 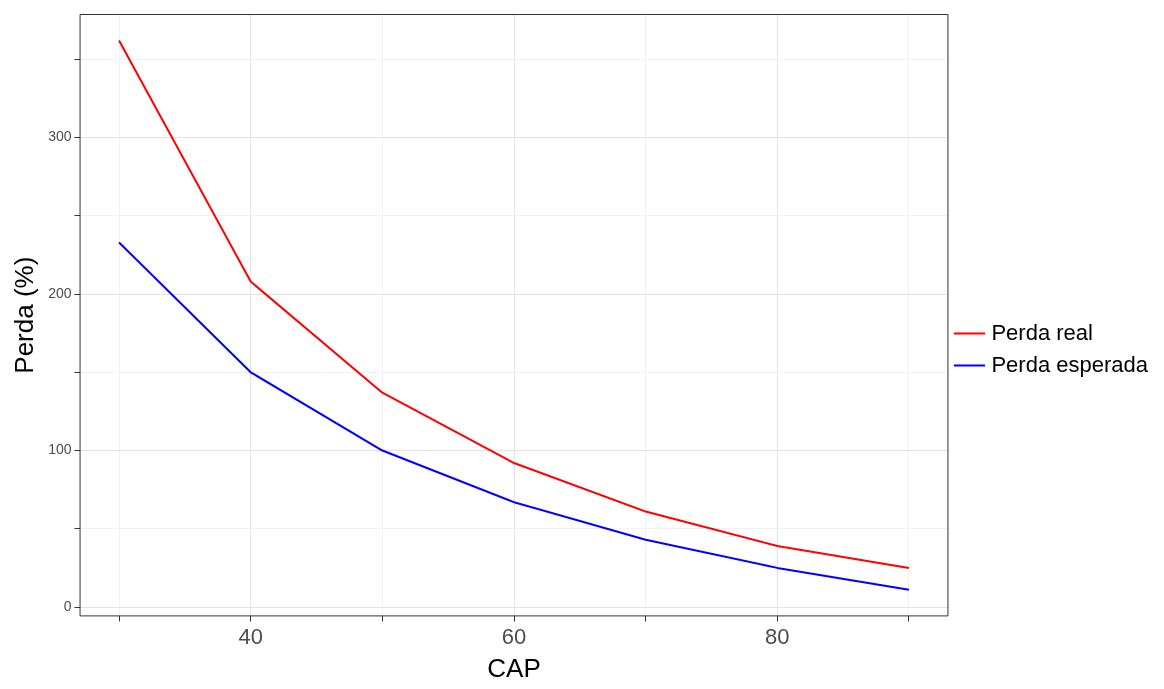 What do you see at coordinates (514, 667) in the screenshot?
I see `x-axis-title: CAP` at bounding box center [514, 667].